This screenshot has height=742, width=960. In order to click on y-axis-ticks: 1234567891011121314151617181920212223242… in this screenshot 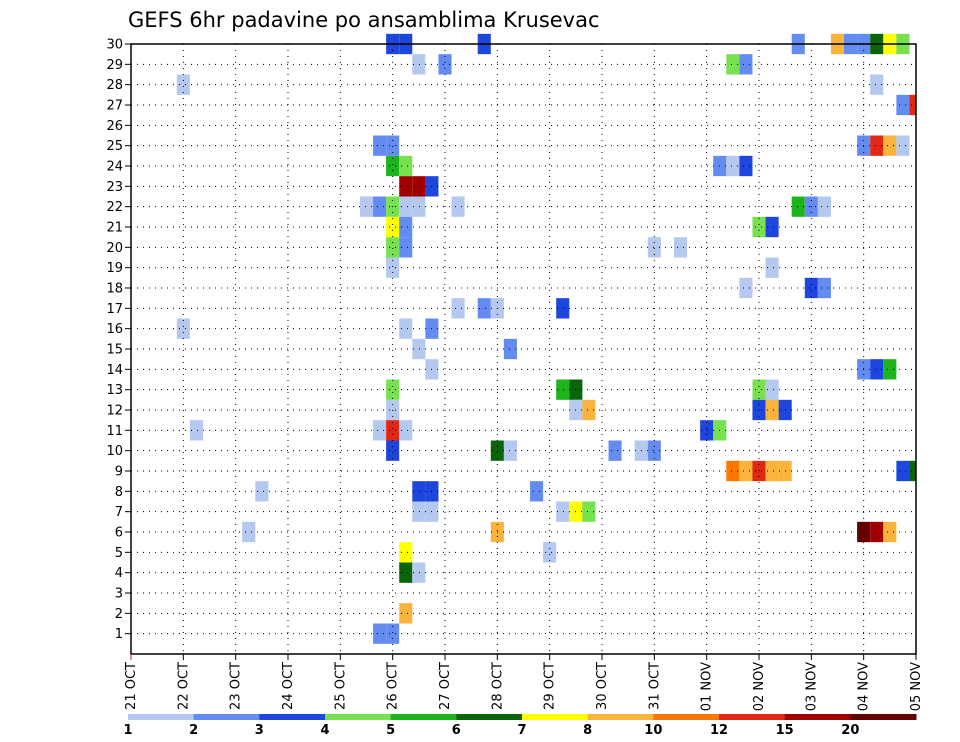, I will do `click(118, 340)`.